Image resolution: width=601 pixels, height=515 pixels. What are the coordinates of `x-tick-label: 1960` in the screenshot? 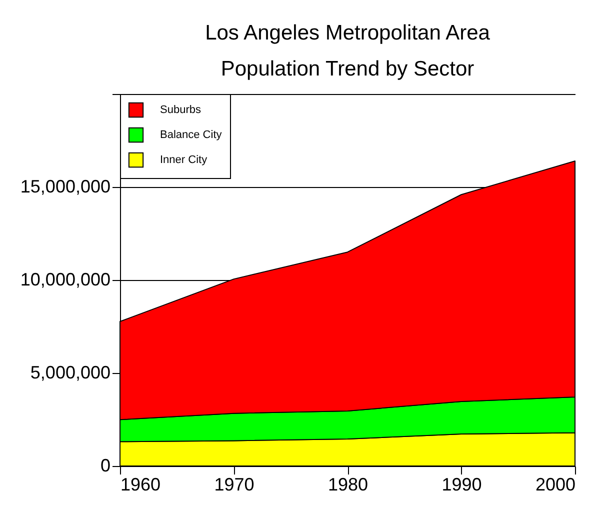 It's located at (140, 484).